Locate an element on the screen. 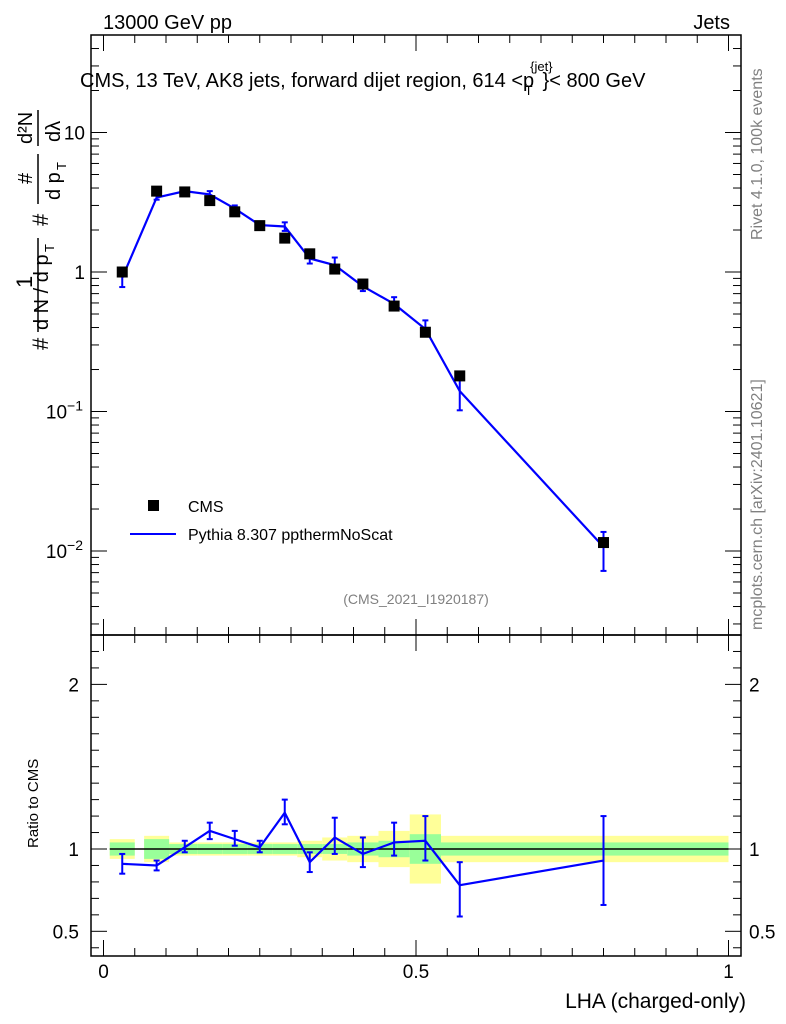 The height and width of the screenshot is (1024, 786). analysis-id: (CMS_2021_I1920187) is located at coordinates (416, 599).